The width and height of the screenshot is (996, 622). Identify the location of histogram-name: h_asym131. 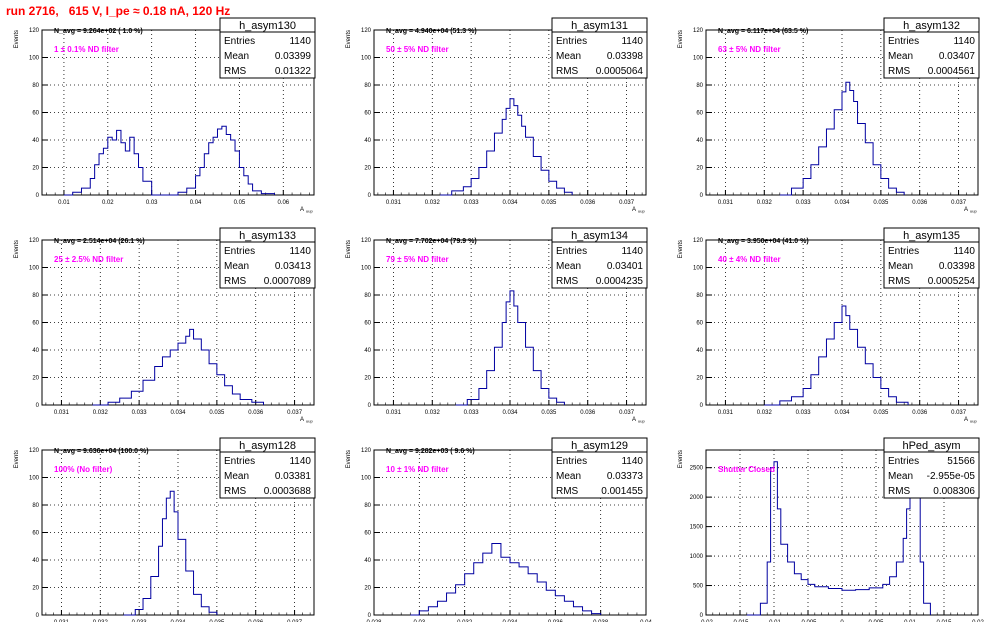
(599, 26).